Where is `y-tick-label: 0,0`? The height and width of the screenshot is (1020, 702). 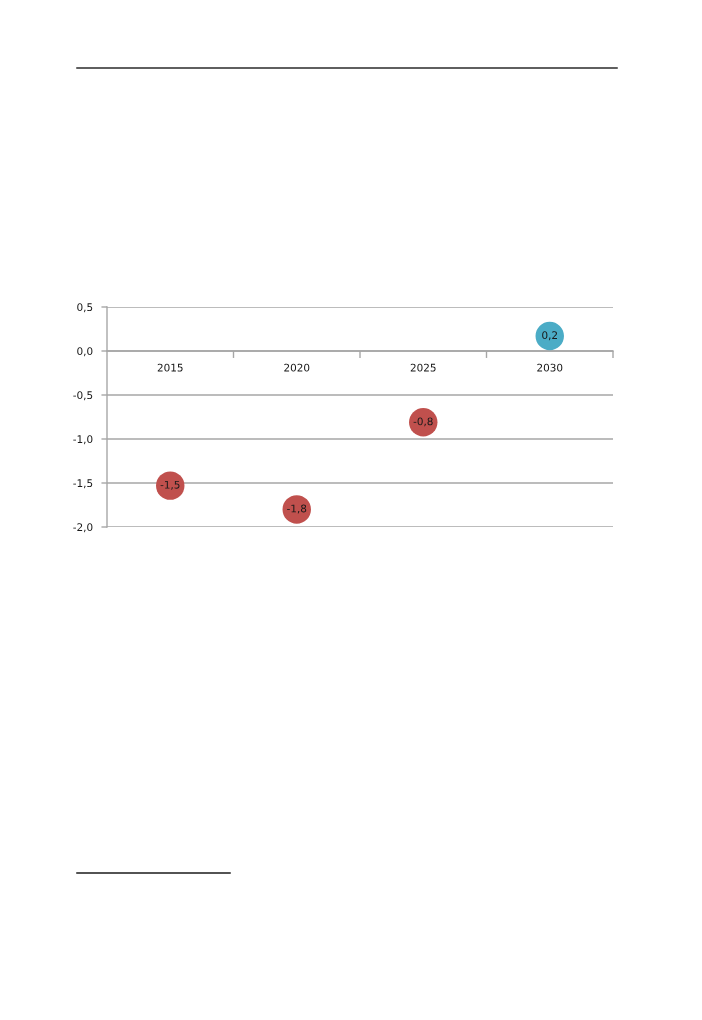 y-tick-label: 0,0 is located at coordinates (85, 352).